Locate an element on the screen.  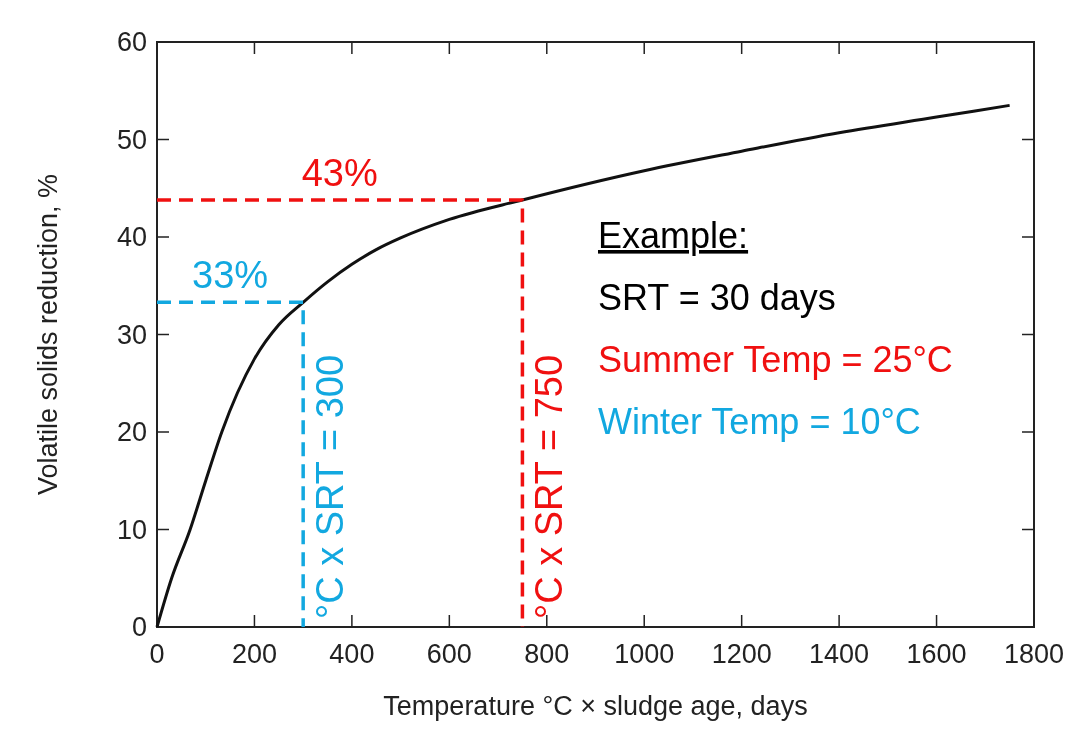
y-tick-label: 60 is located at coordinates (131, 42).